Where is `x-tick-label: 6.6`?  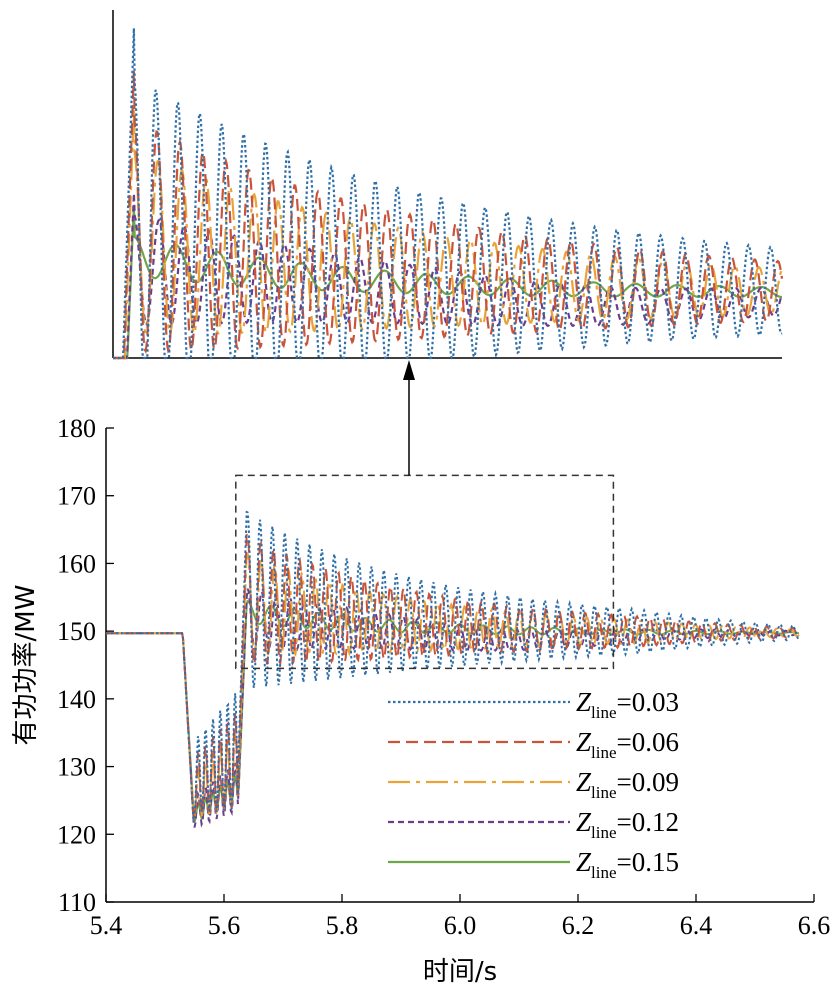 x-tick-label: 6.6 is located at coordinates (814, 925).